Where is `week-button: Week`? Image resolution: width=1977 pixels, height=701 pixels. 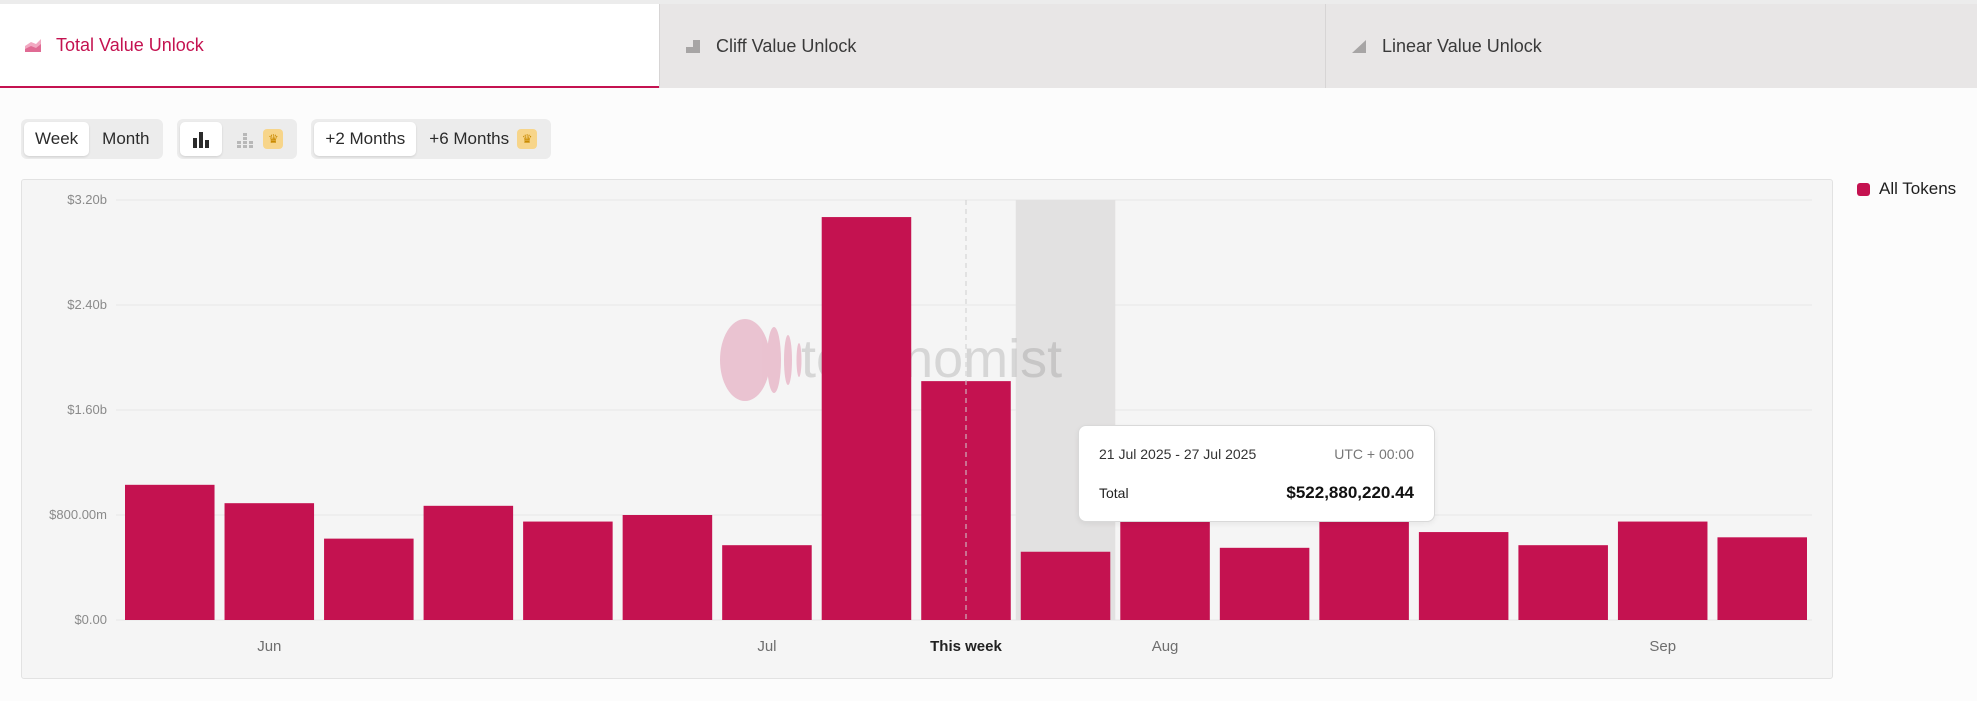 week-button: Week is located at coordinates (57, 139).